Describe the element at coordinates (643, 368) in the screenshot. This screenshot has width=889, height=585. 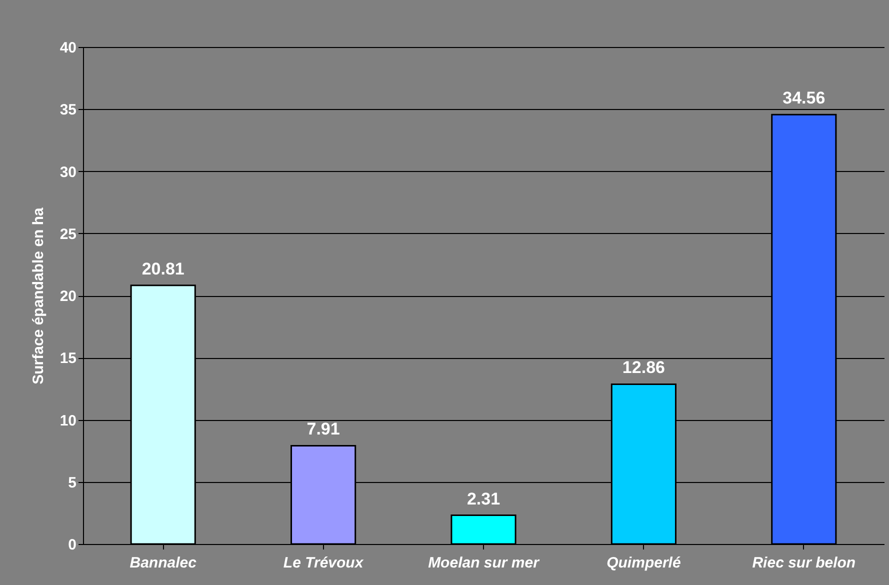
I see `data-label: 12.86` at that location.